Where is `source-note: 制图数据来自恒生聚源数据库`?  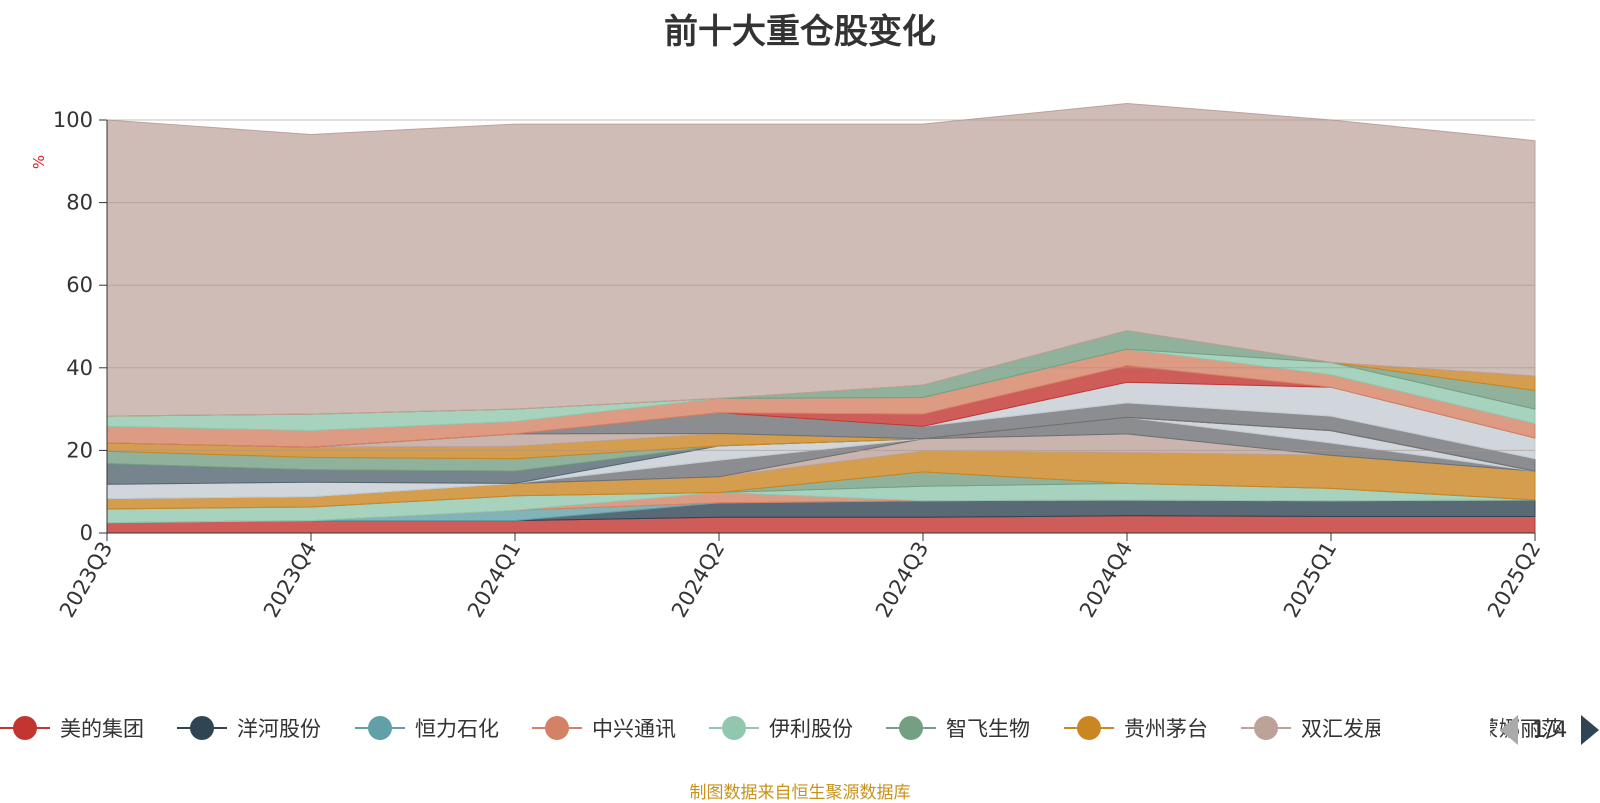
source-note: 制图数据来自恒生聚源数据库 is located at coordinates (800, 793).